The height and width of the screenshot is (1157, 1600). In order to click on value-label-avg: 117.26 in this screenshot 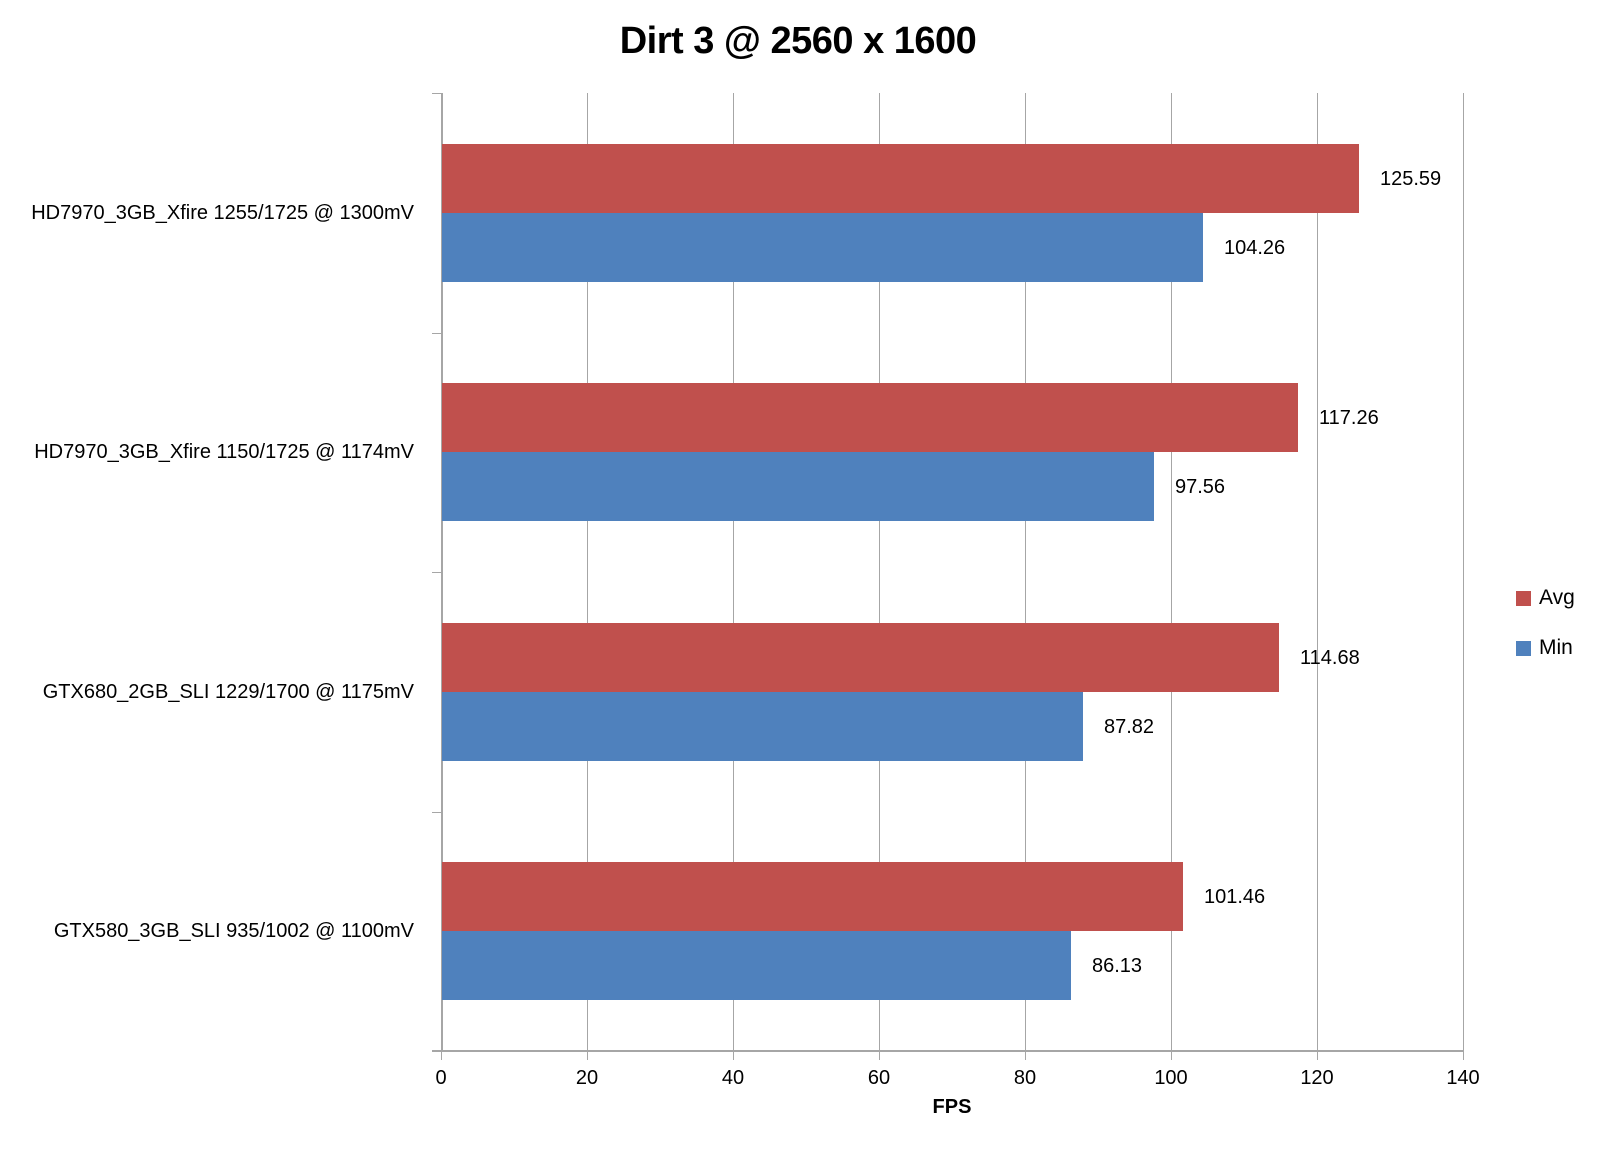, I will do `click(1349, 418)`.